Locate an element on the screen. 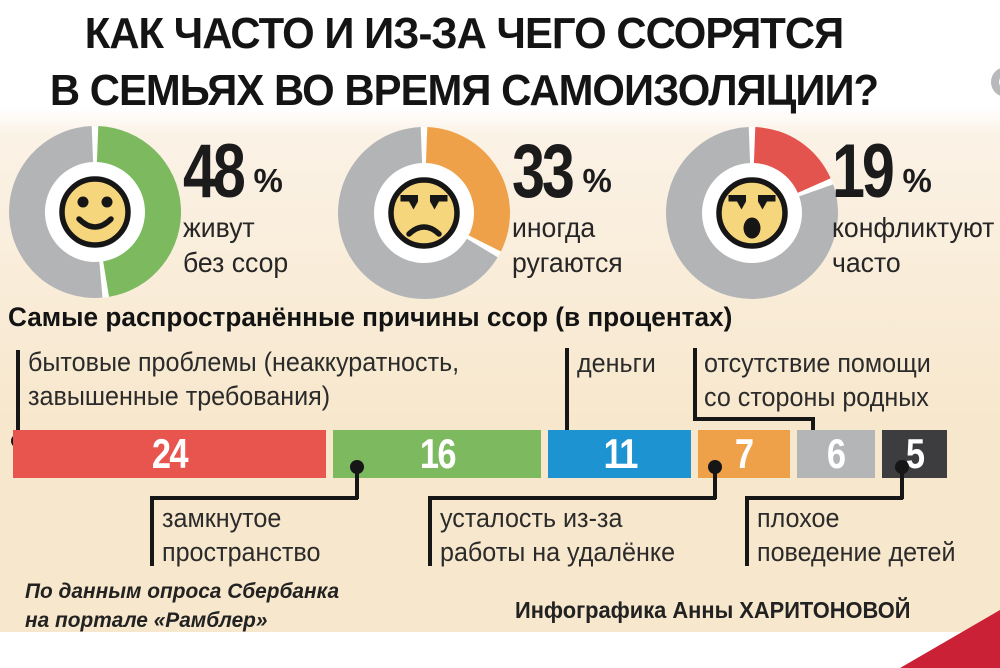 Image resolution: width=1000 pixels, height=668 pixels. cause-label-no-help: отсутствие помощи со стороны родных is located at coordinates (817, 380).